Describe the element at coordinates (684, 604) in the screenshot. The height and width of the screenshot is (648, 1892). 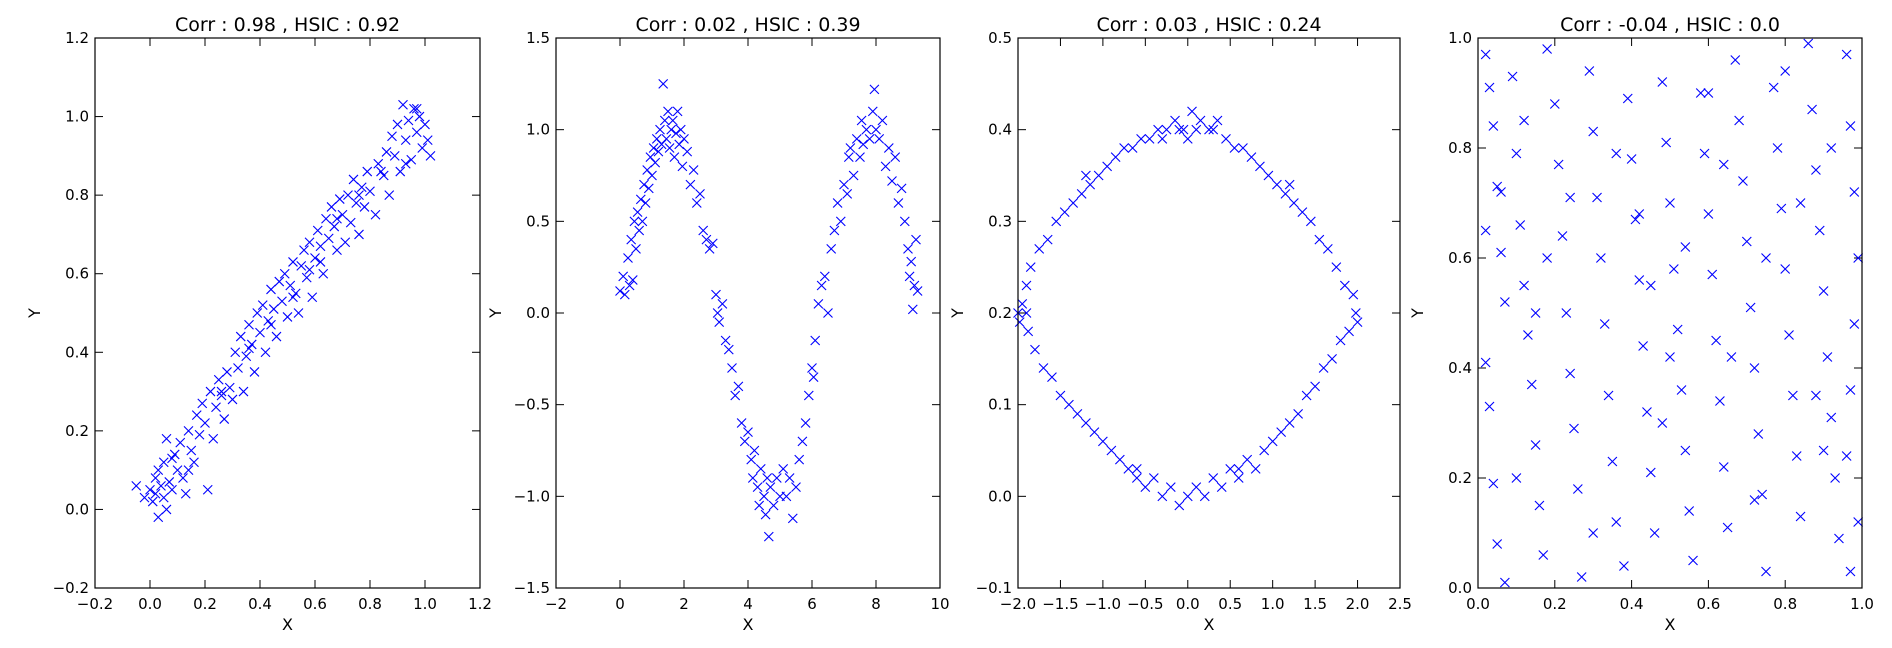
I see `x-tick-label: 2` at that location.